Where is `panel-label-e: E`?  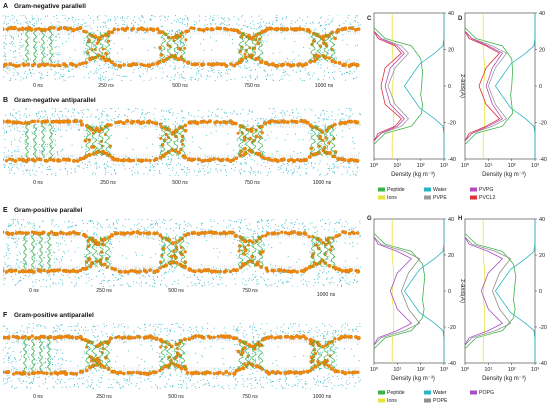
panel-label-e: E is located at coordinates (5, 210).